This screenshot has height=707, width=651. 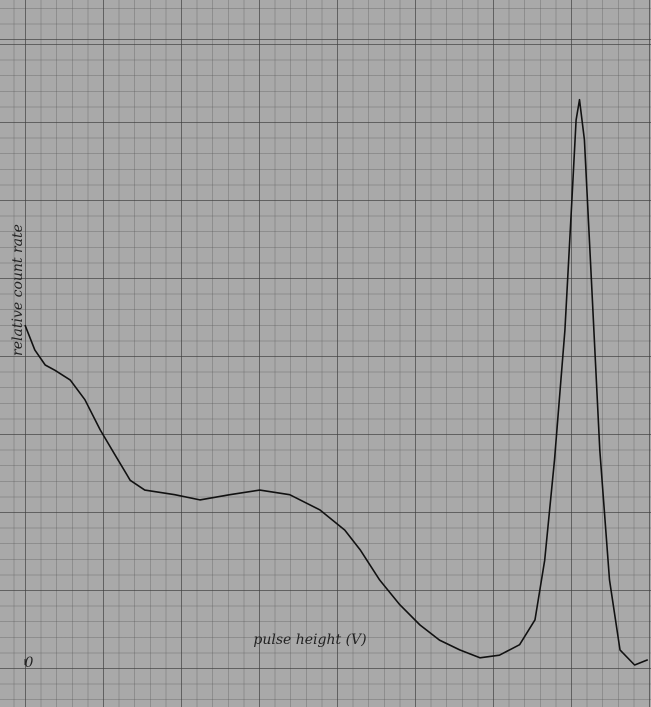 I want to click on x-tick-label: 0, so click(x=29, y=663).